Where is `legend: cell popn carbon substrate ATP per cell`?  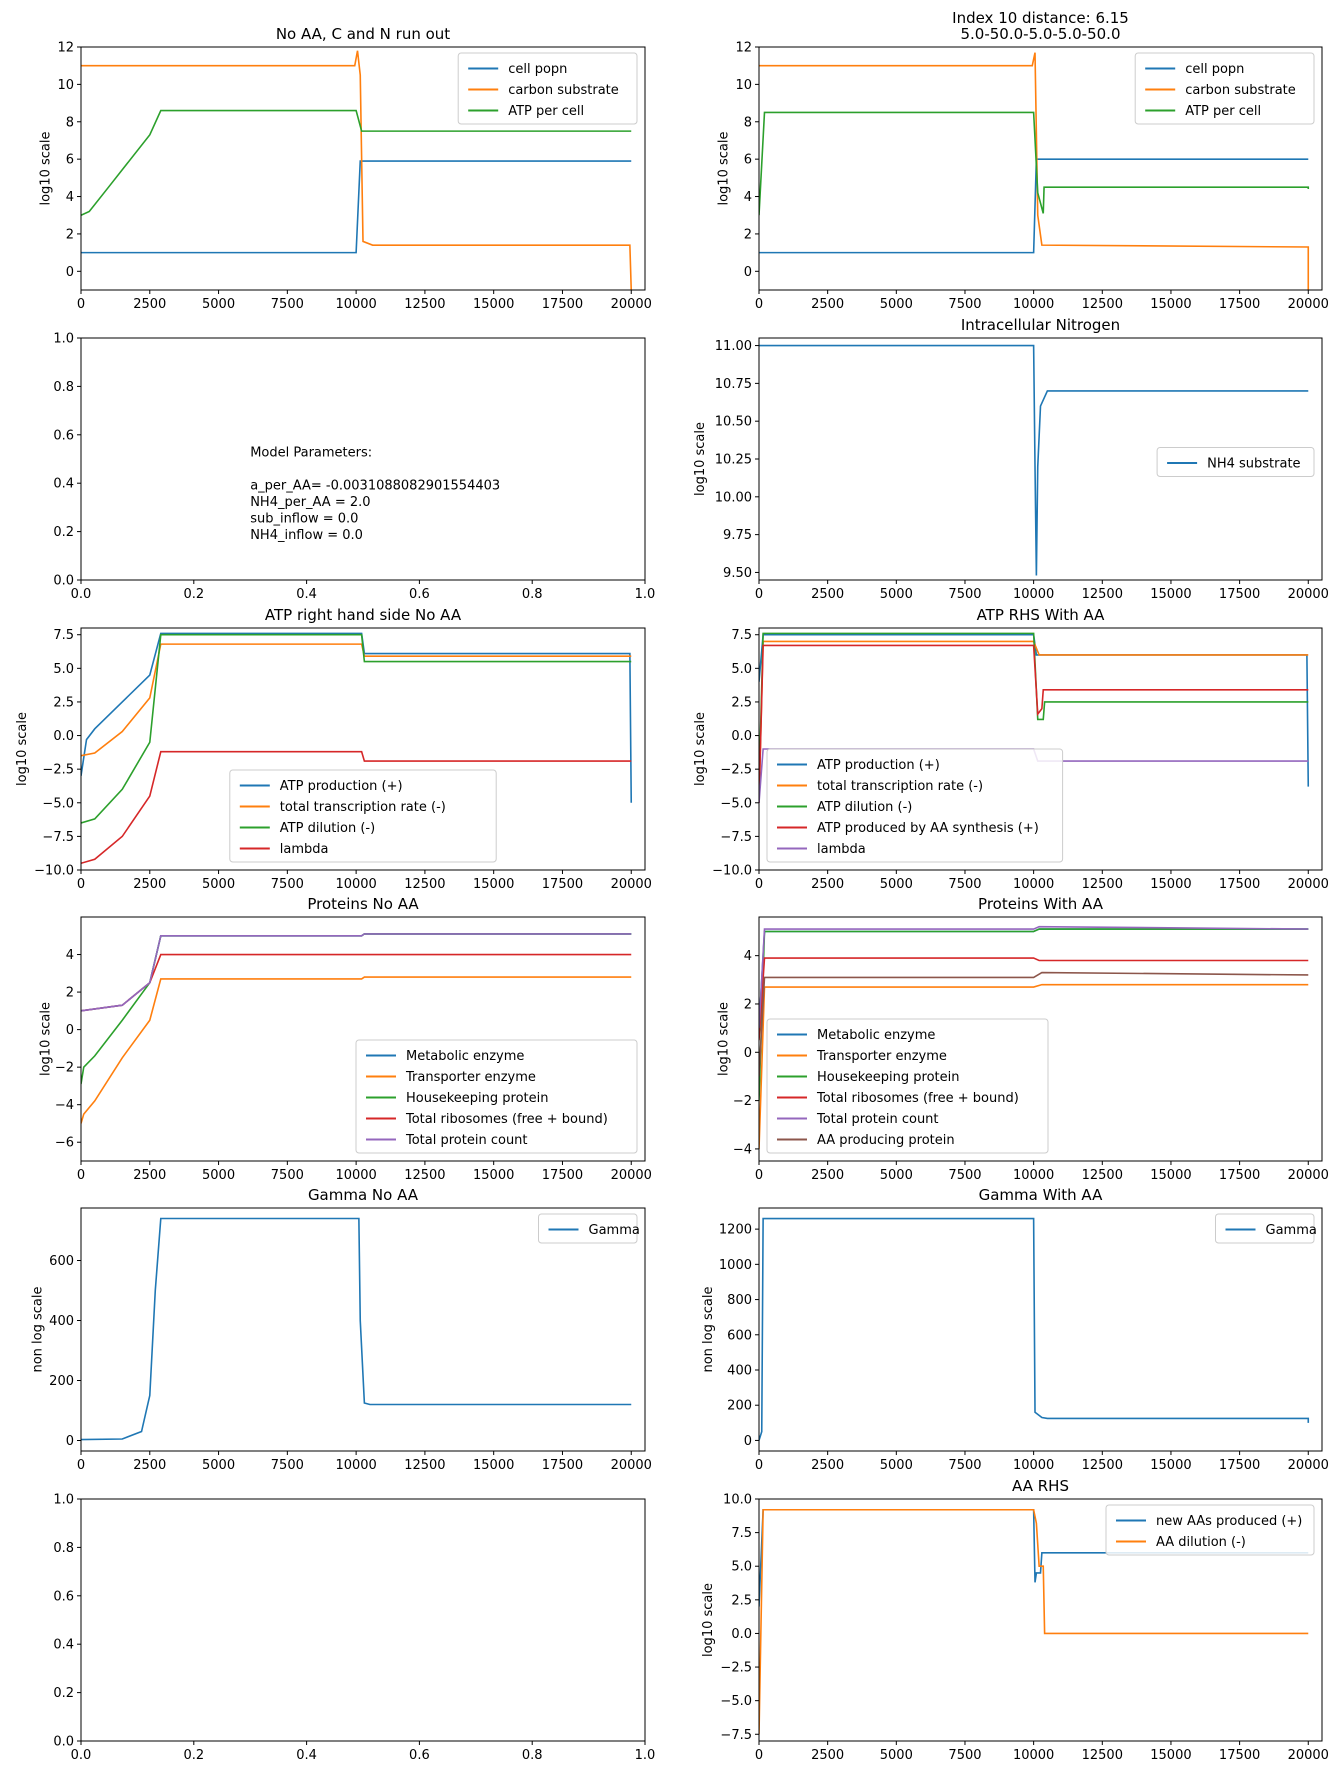 legend: cell popn carbon substrate ATP per cell is located at coordinates (1224, 88).